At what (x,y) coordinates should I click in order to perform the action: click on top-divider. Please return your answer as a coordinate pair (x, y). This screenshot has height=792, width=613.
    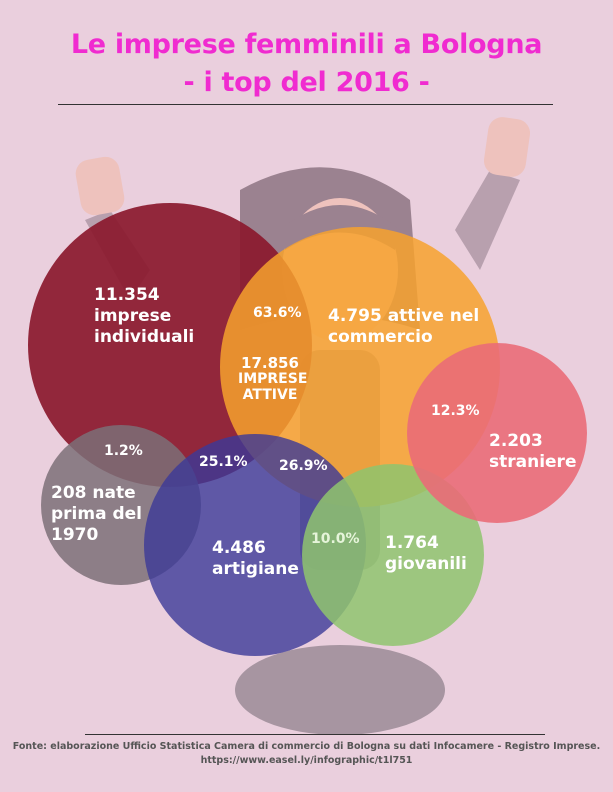
    Looking at the image, I should click on (305, 104).